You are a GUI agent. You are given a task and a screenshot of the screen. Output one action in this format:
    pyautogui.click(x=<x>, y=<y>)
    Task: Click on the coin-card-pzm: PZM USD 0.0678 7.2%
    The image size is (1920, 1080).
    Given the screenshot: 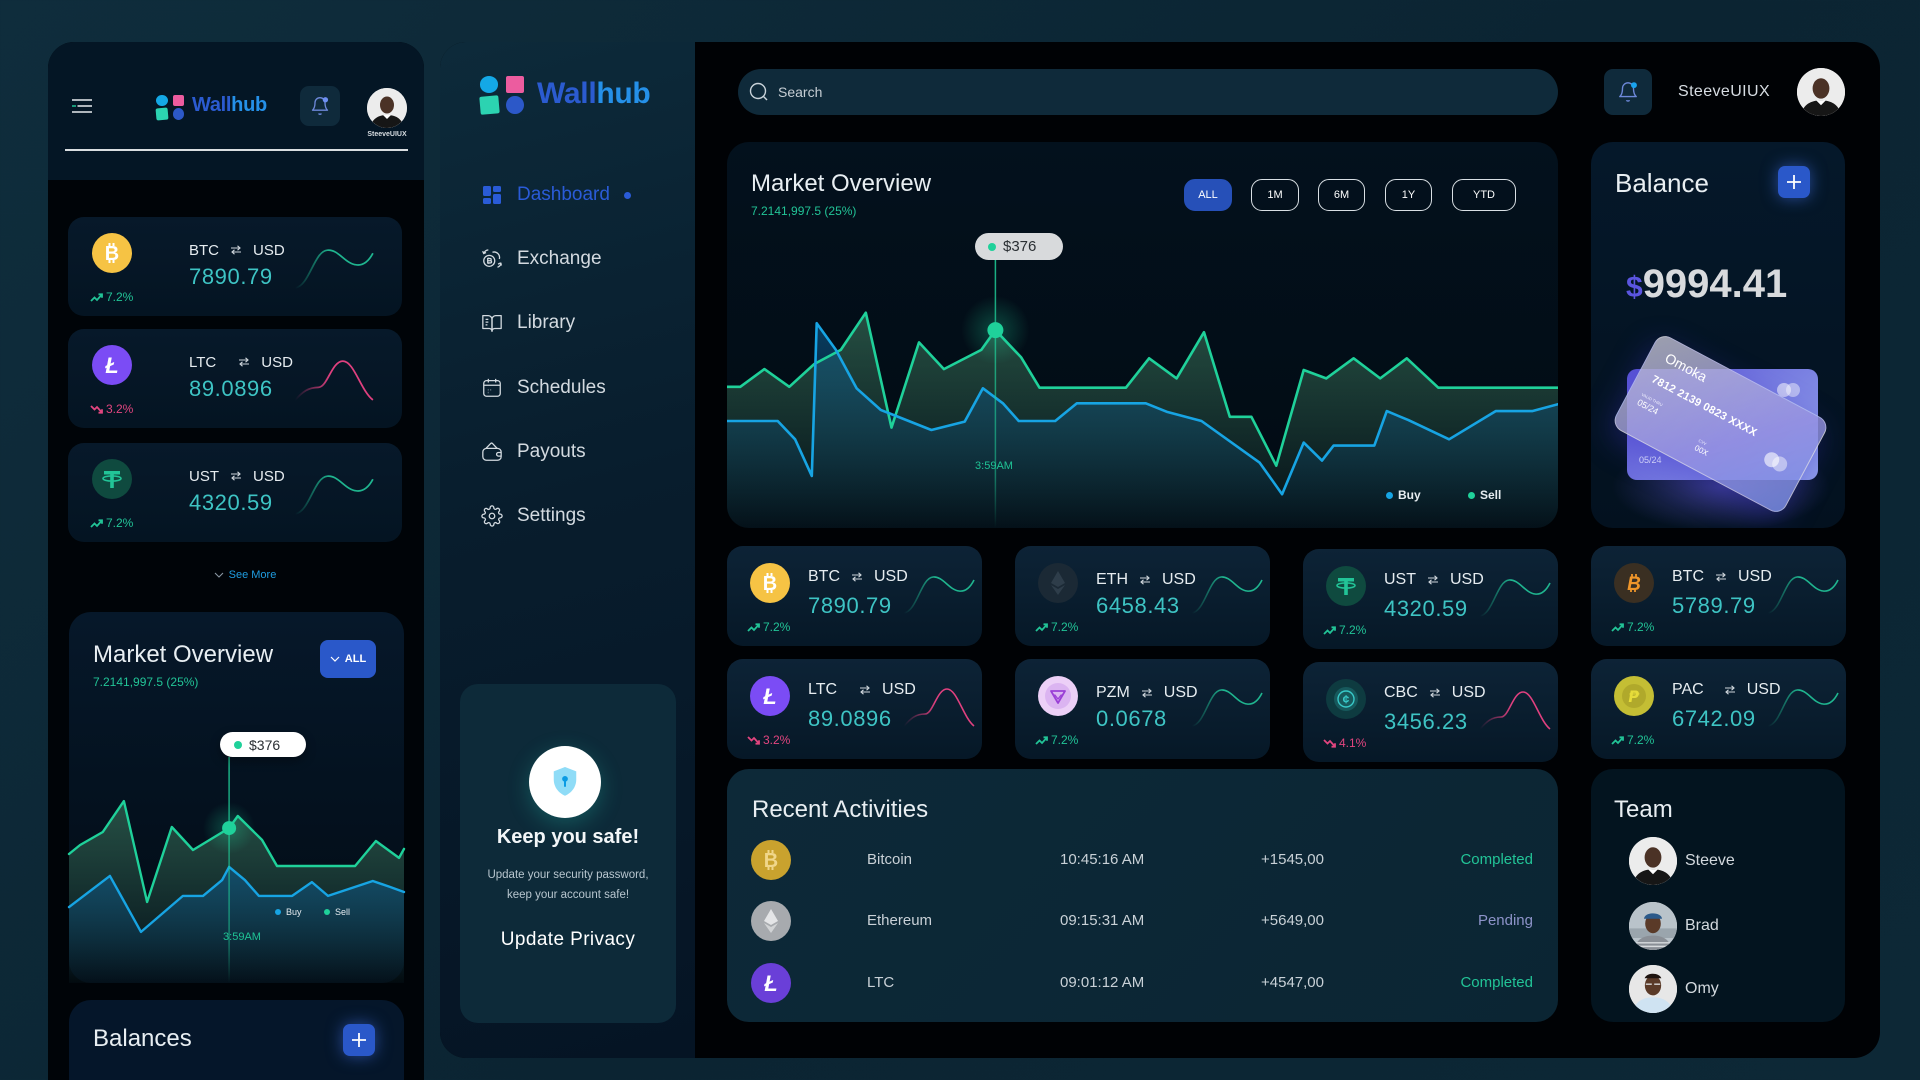 What is the action you would take?
    pyautogui.click(x=1142, y=709)
    